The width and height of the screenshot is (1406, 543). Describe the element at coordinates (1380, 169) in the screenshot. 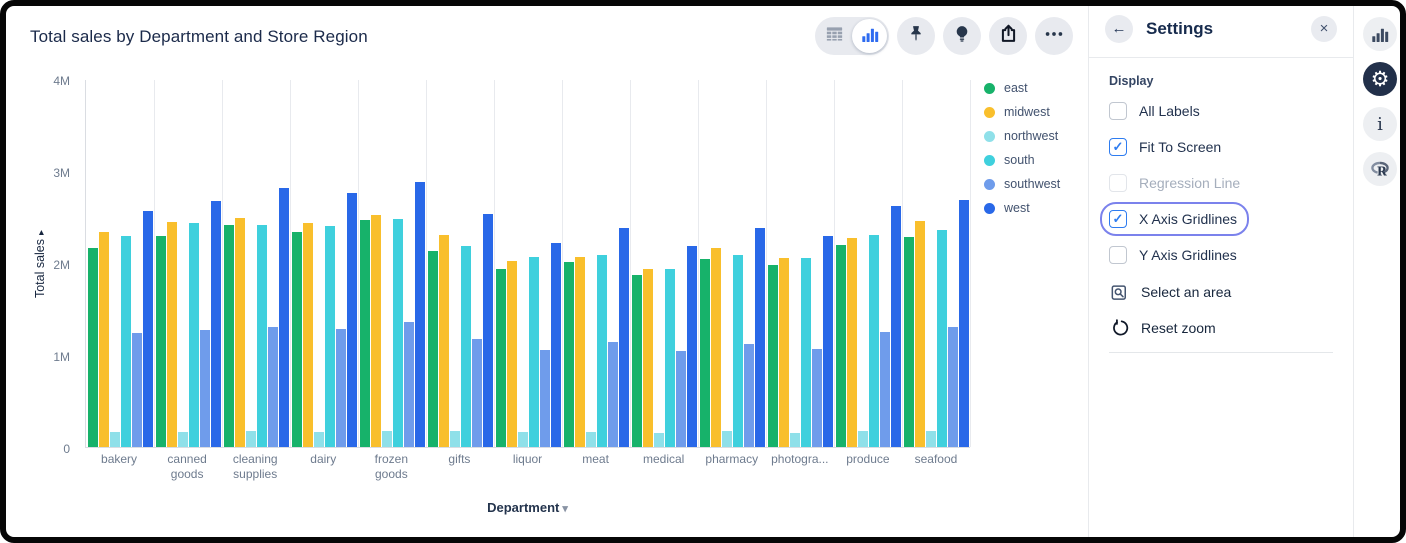

I see `sidebar-r-logo-button: R` at that location.